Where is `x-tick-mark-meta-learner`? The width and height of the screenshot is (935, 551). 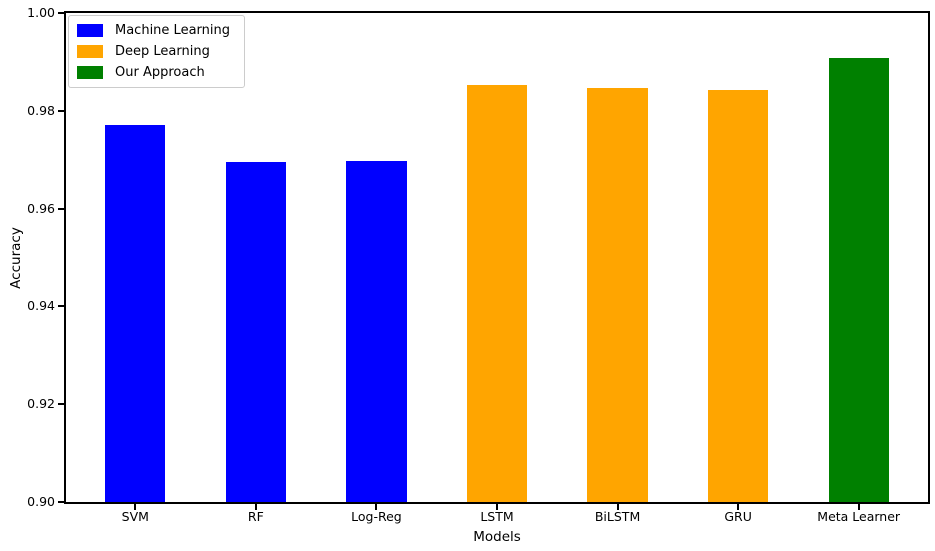
x-tick-mark-meta-learner is located at coordinates (858, 507).